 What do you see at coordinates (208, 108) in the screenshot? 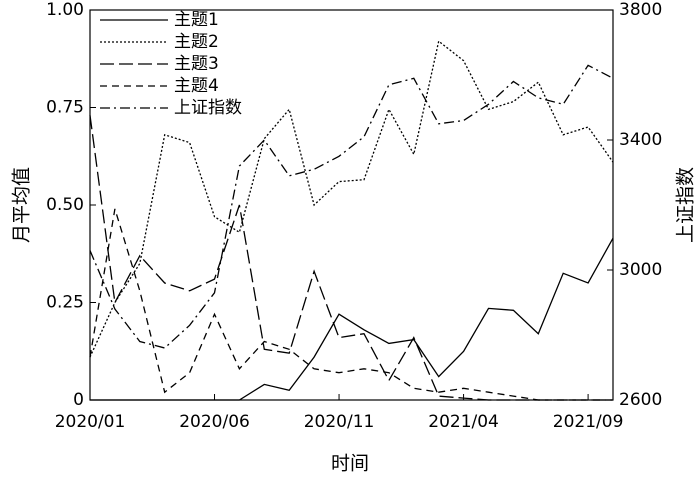
I see `legend-label: 上证指数` at bounding box center [208, 108].